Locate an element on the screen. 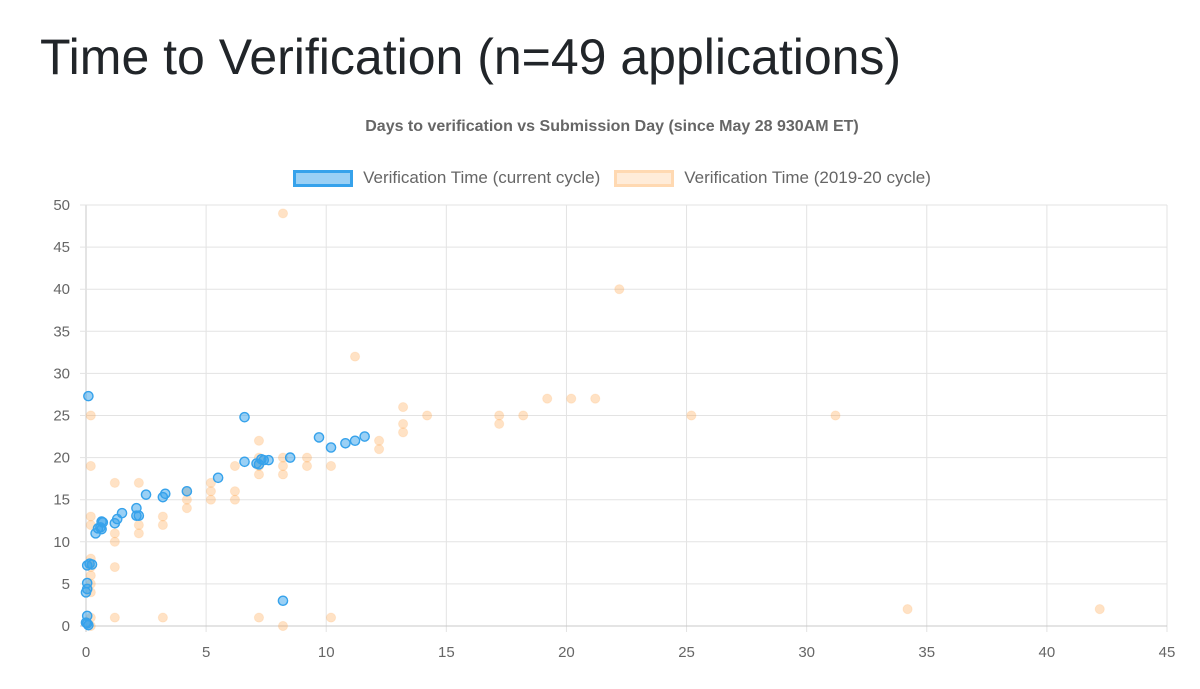 The width and height of the screenshot is (1200, 689). legend-swatch-2019-20-cycle is located at coordinates (644, 178).